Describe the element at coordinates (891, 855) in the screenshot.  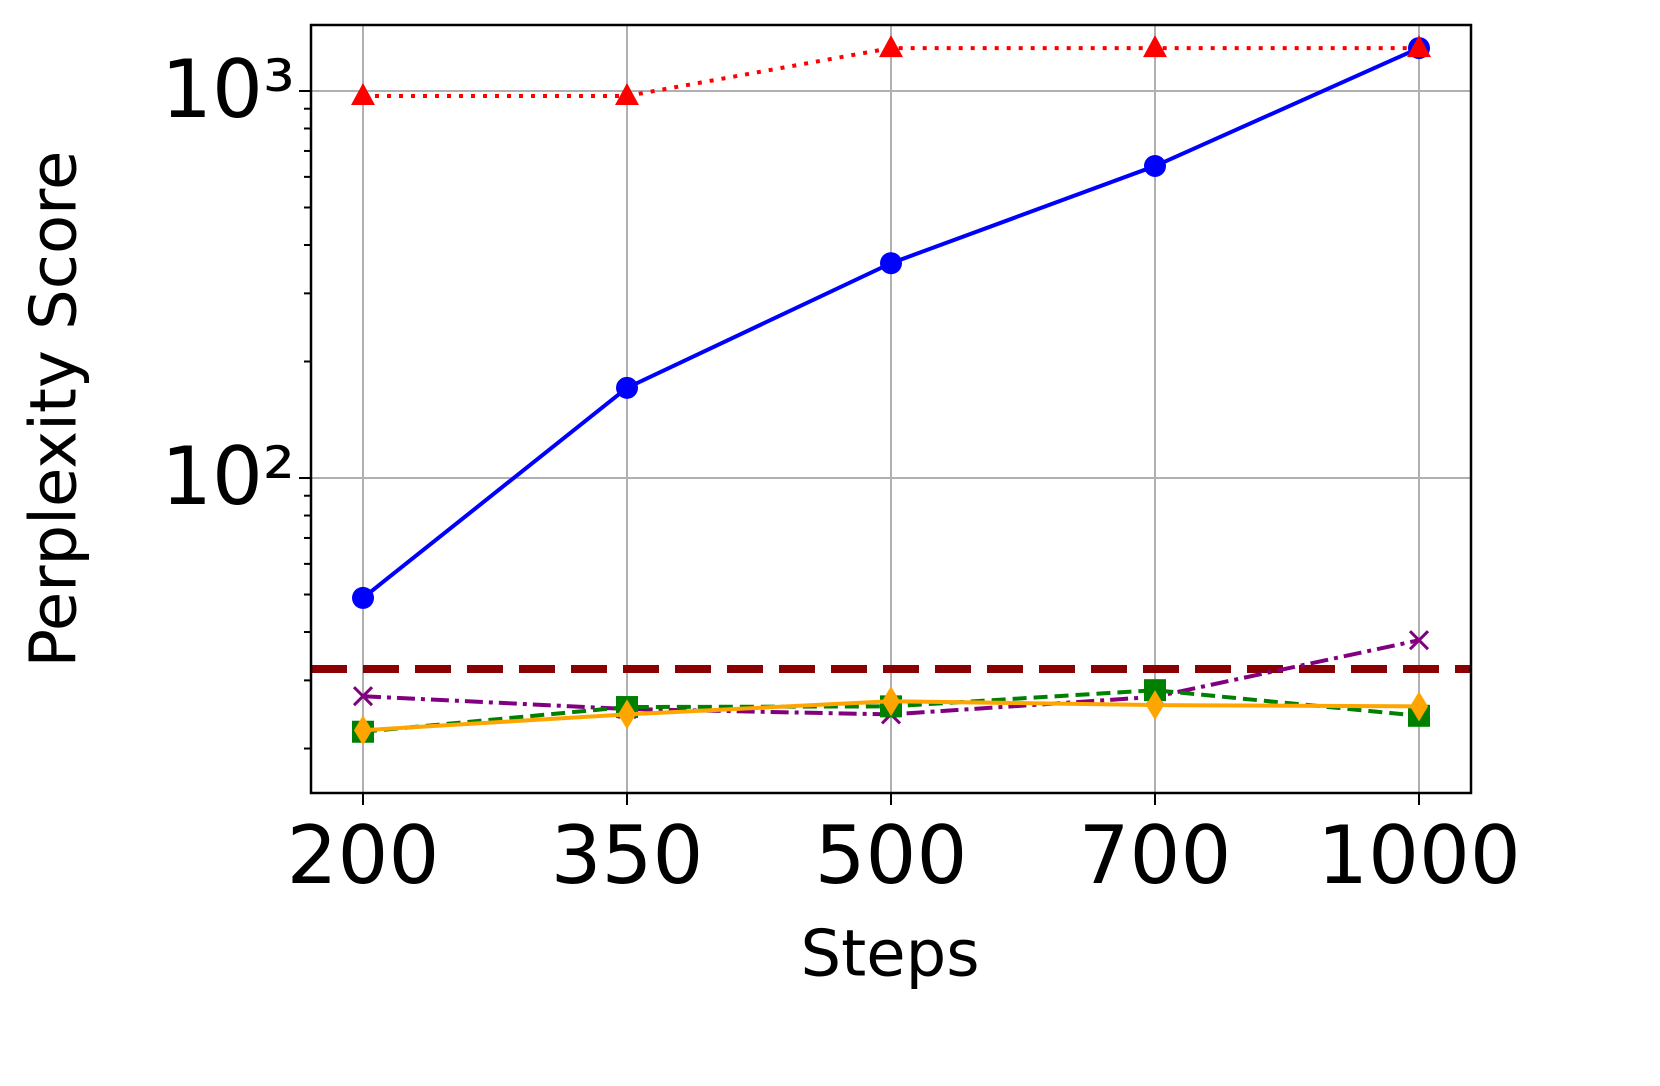
I see `x-tick-label: 500` at that location.